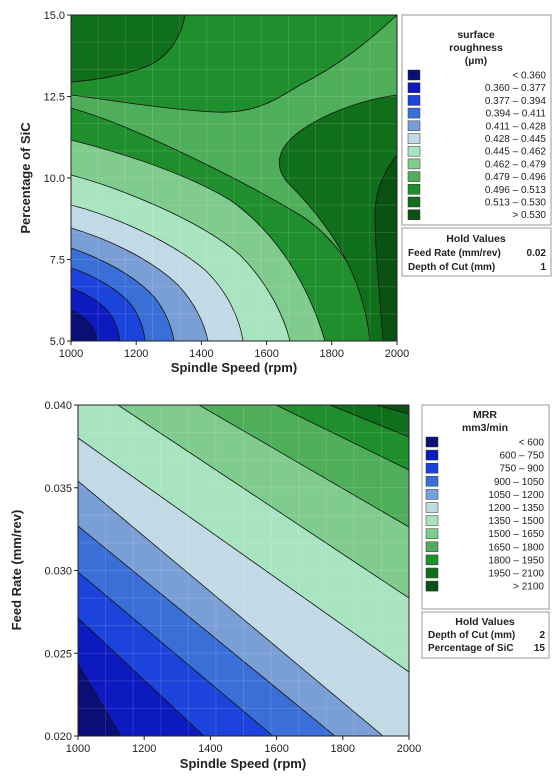 Image resolution: width=554 pixels, height=778 pixels. Describe the element at coordinates (471, 648) in the screenshot. I see `hold-row-label: Percentage of SiC` at that location.